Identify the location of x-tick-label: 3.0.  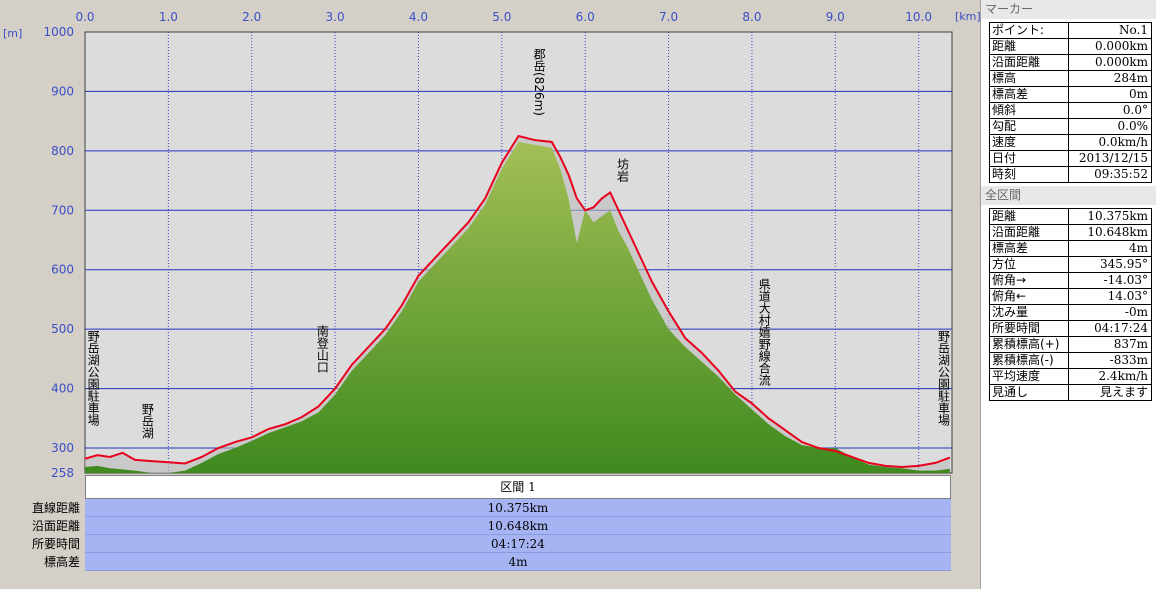
(335, 17).